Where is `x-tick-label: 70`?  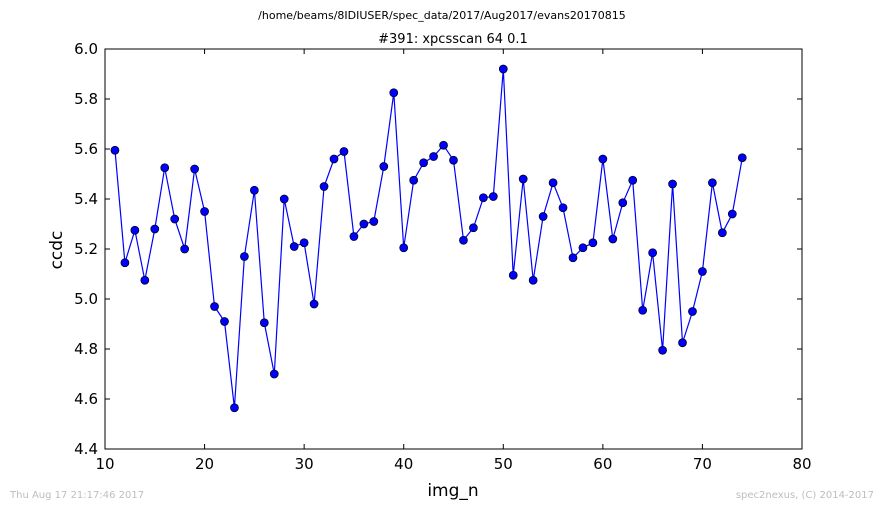 x-tick-label: 70 is located at coordinates (702, 464).